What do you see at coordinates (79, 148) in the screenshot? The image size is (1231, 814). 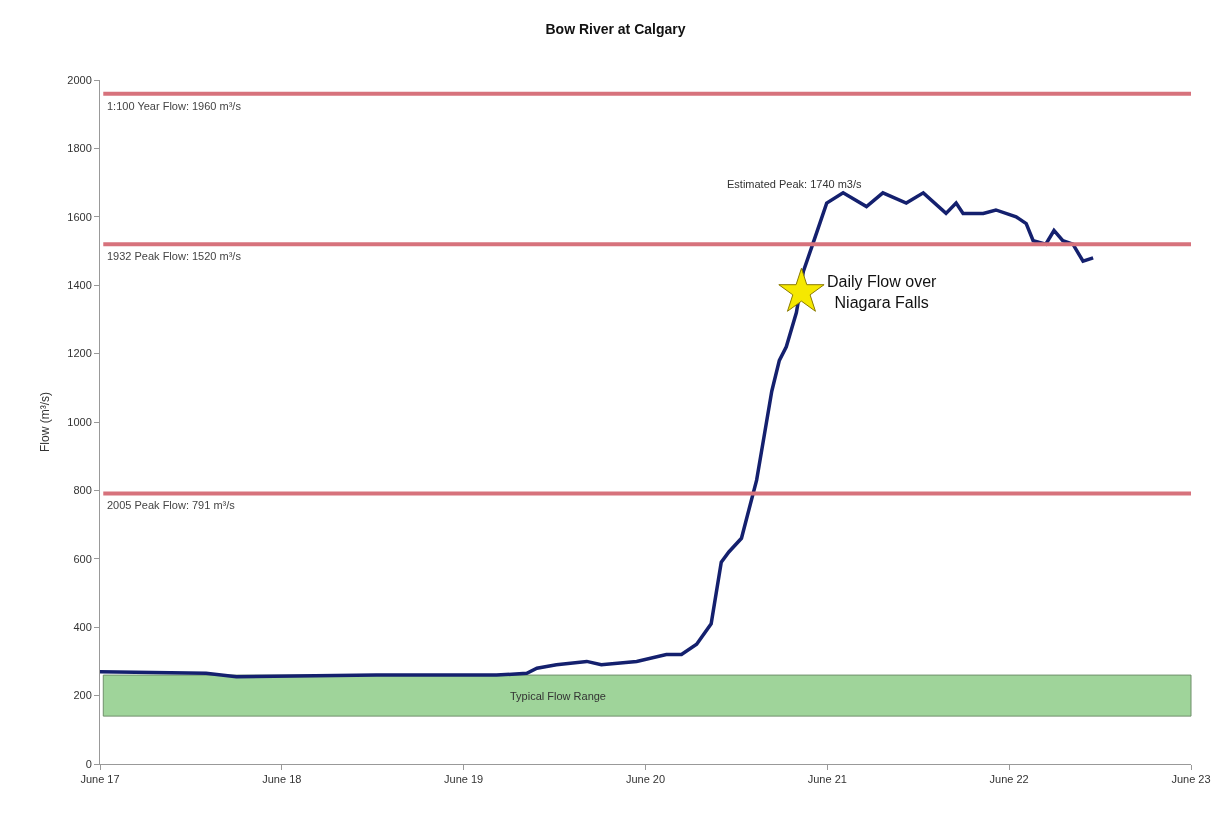 I see `y-tick-label: 1800` at bounding box center [79, 148].